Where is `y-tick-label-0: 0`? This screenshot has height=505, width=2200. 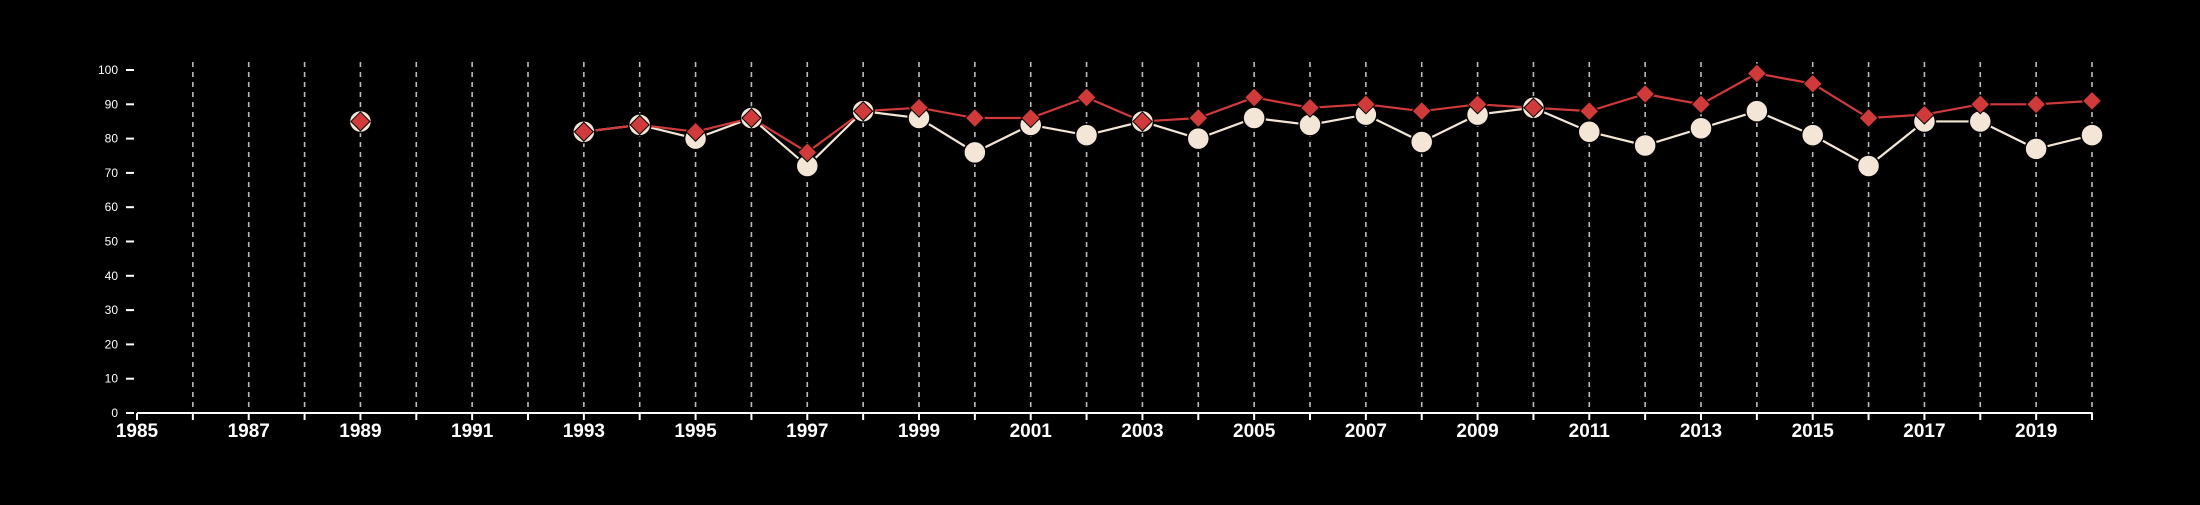
y-tick-label-0: 0 is located at coordinates (114, 413).